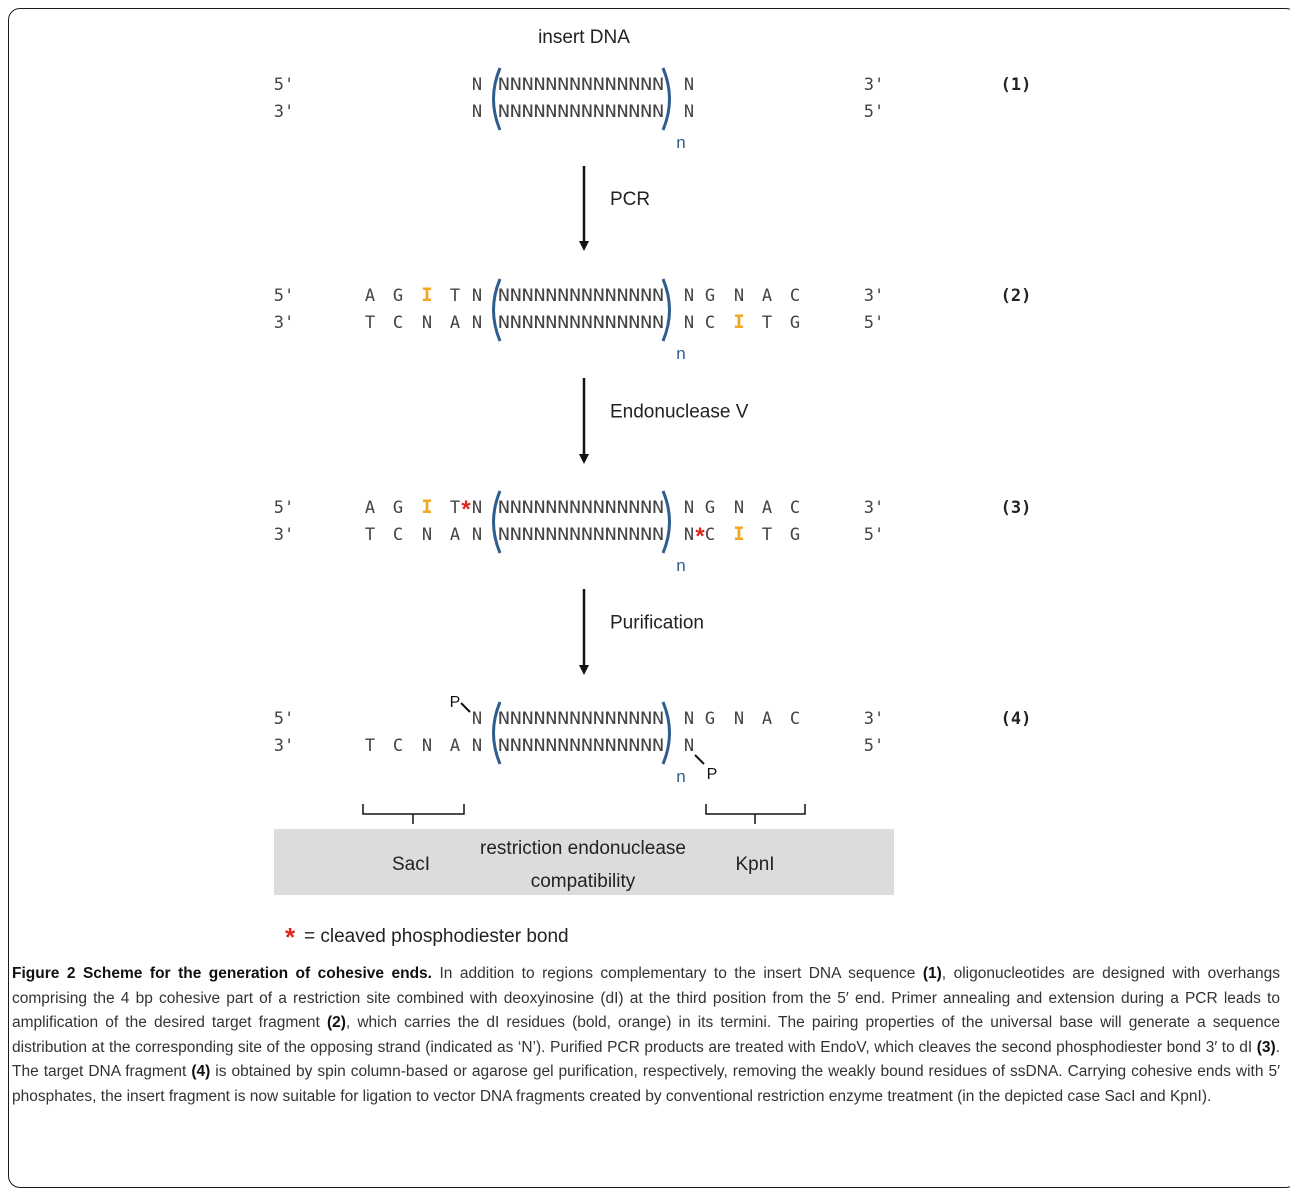 The image size is (1290, 1188). Describe the element at coordinates (584, 37) in the screenshot. I see `insert-dna-label: insert DNA` at that location.